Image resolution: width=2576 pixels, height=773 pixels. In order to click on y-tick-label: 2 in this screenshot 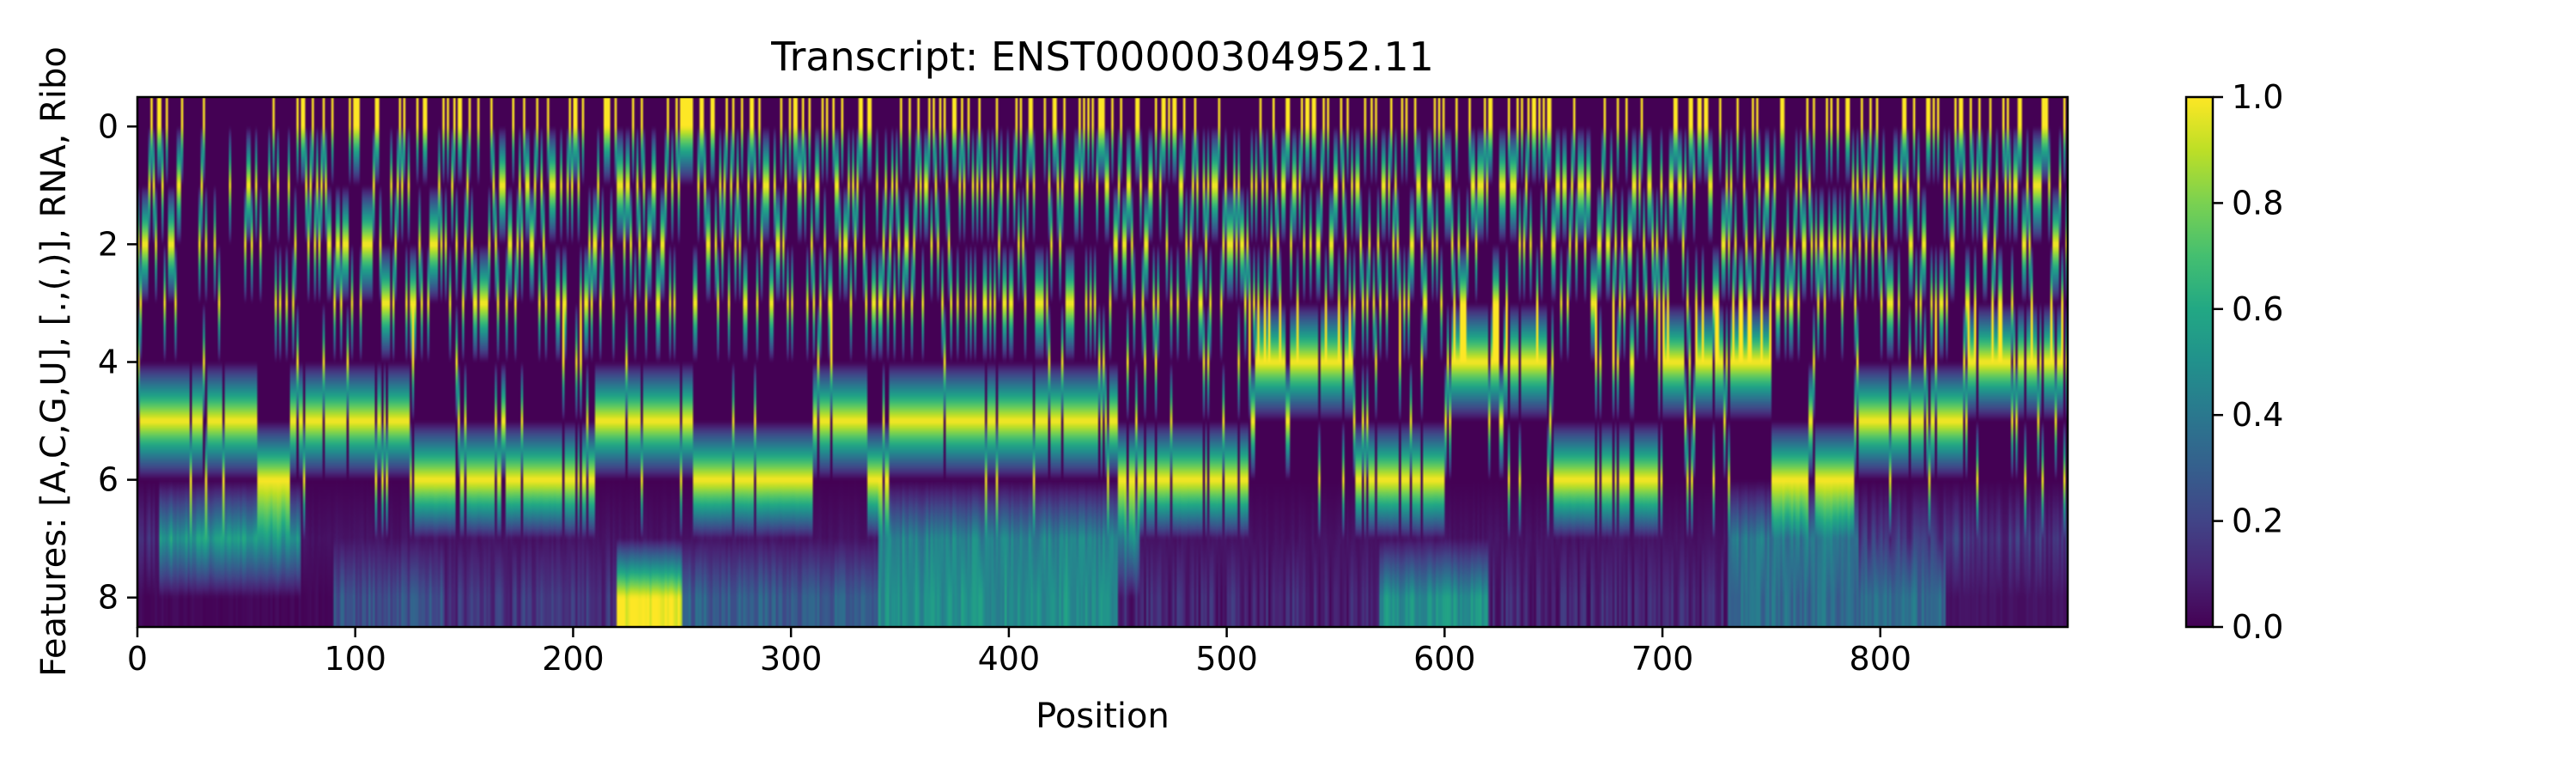, I will do `click(108, 244)`.